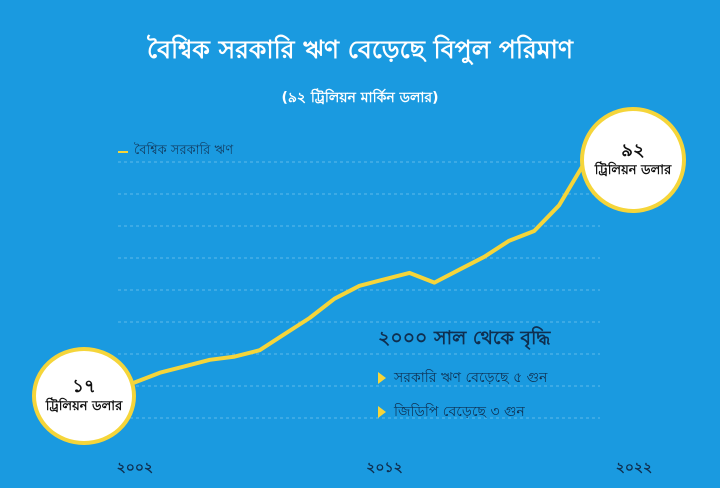 The height and width of the screenshot is (488, 720). Describe the element at coordinates (360, 49) in the screenshot. I see `chart-title: বৈশ্বিক সরকারি ঋণ বেড়েছে বিপুল পরিমাণ` at that location.